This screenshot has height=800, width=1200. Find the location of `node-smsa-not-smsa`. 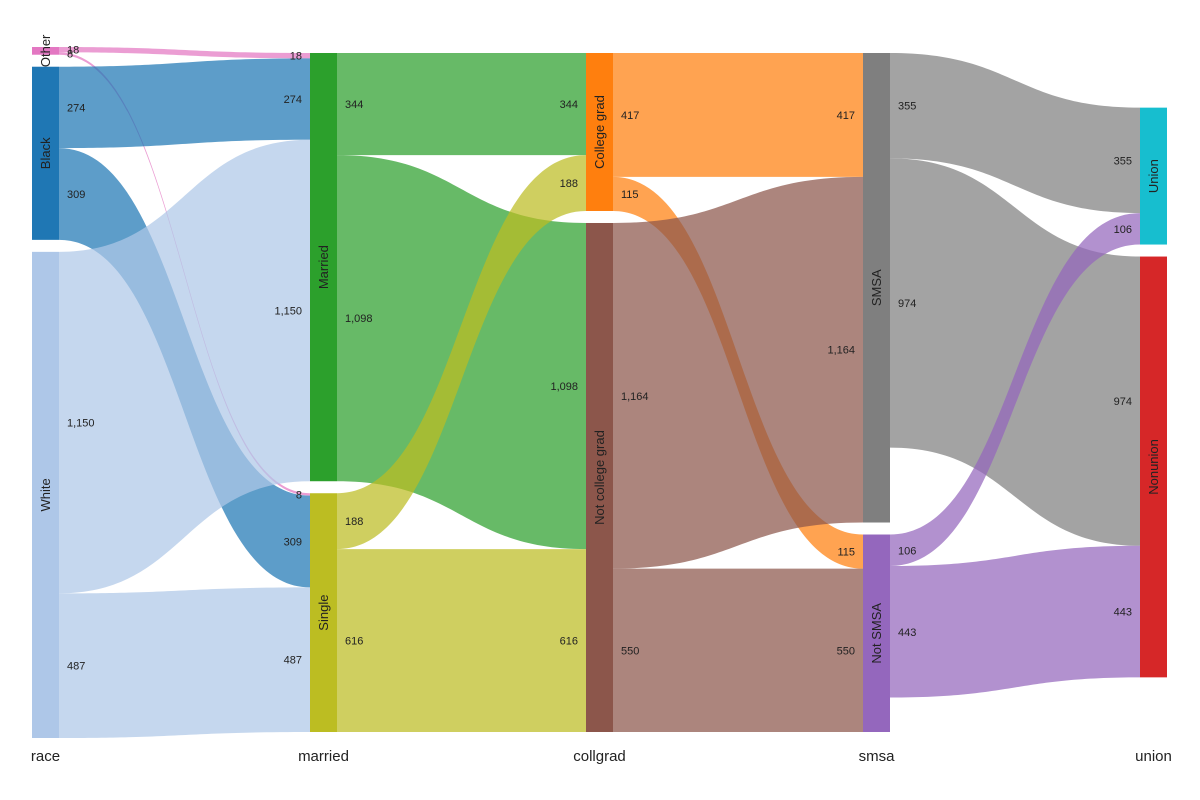

node-smsa-not-smsa is located at coordinates (876, 633).